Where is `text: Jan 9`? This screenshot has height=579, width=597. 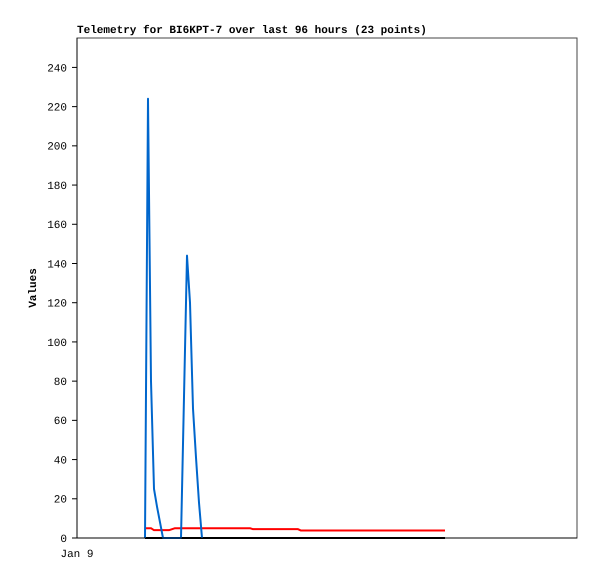 text: Jan 9 is located at coordinates (77, 555).